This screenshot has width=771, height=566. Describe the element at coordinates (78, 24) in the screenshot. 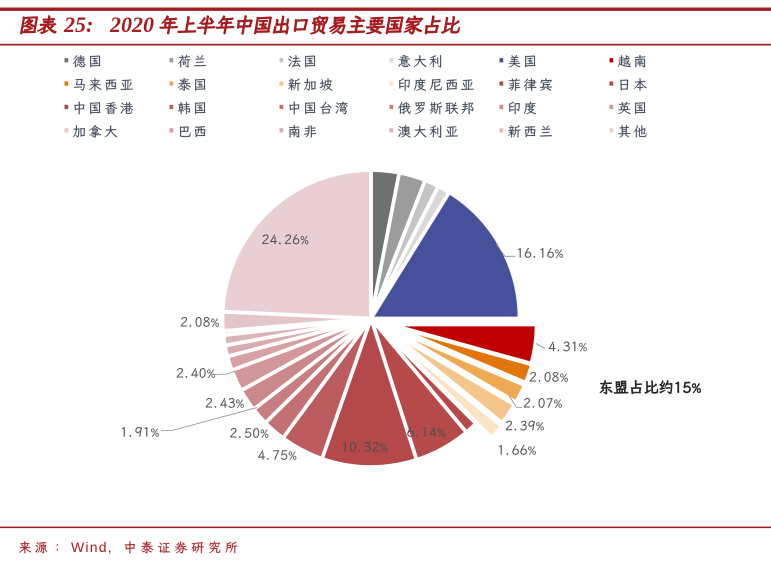

I see `svg-text: 25:` at that location.